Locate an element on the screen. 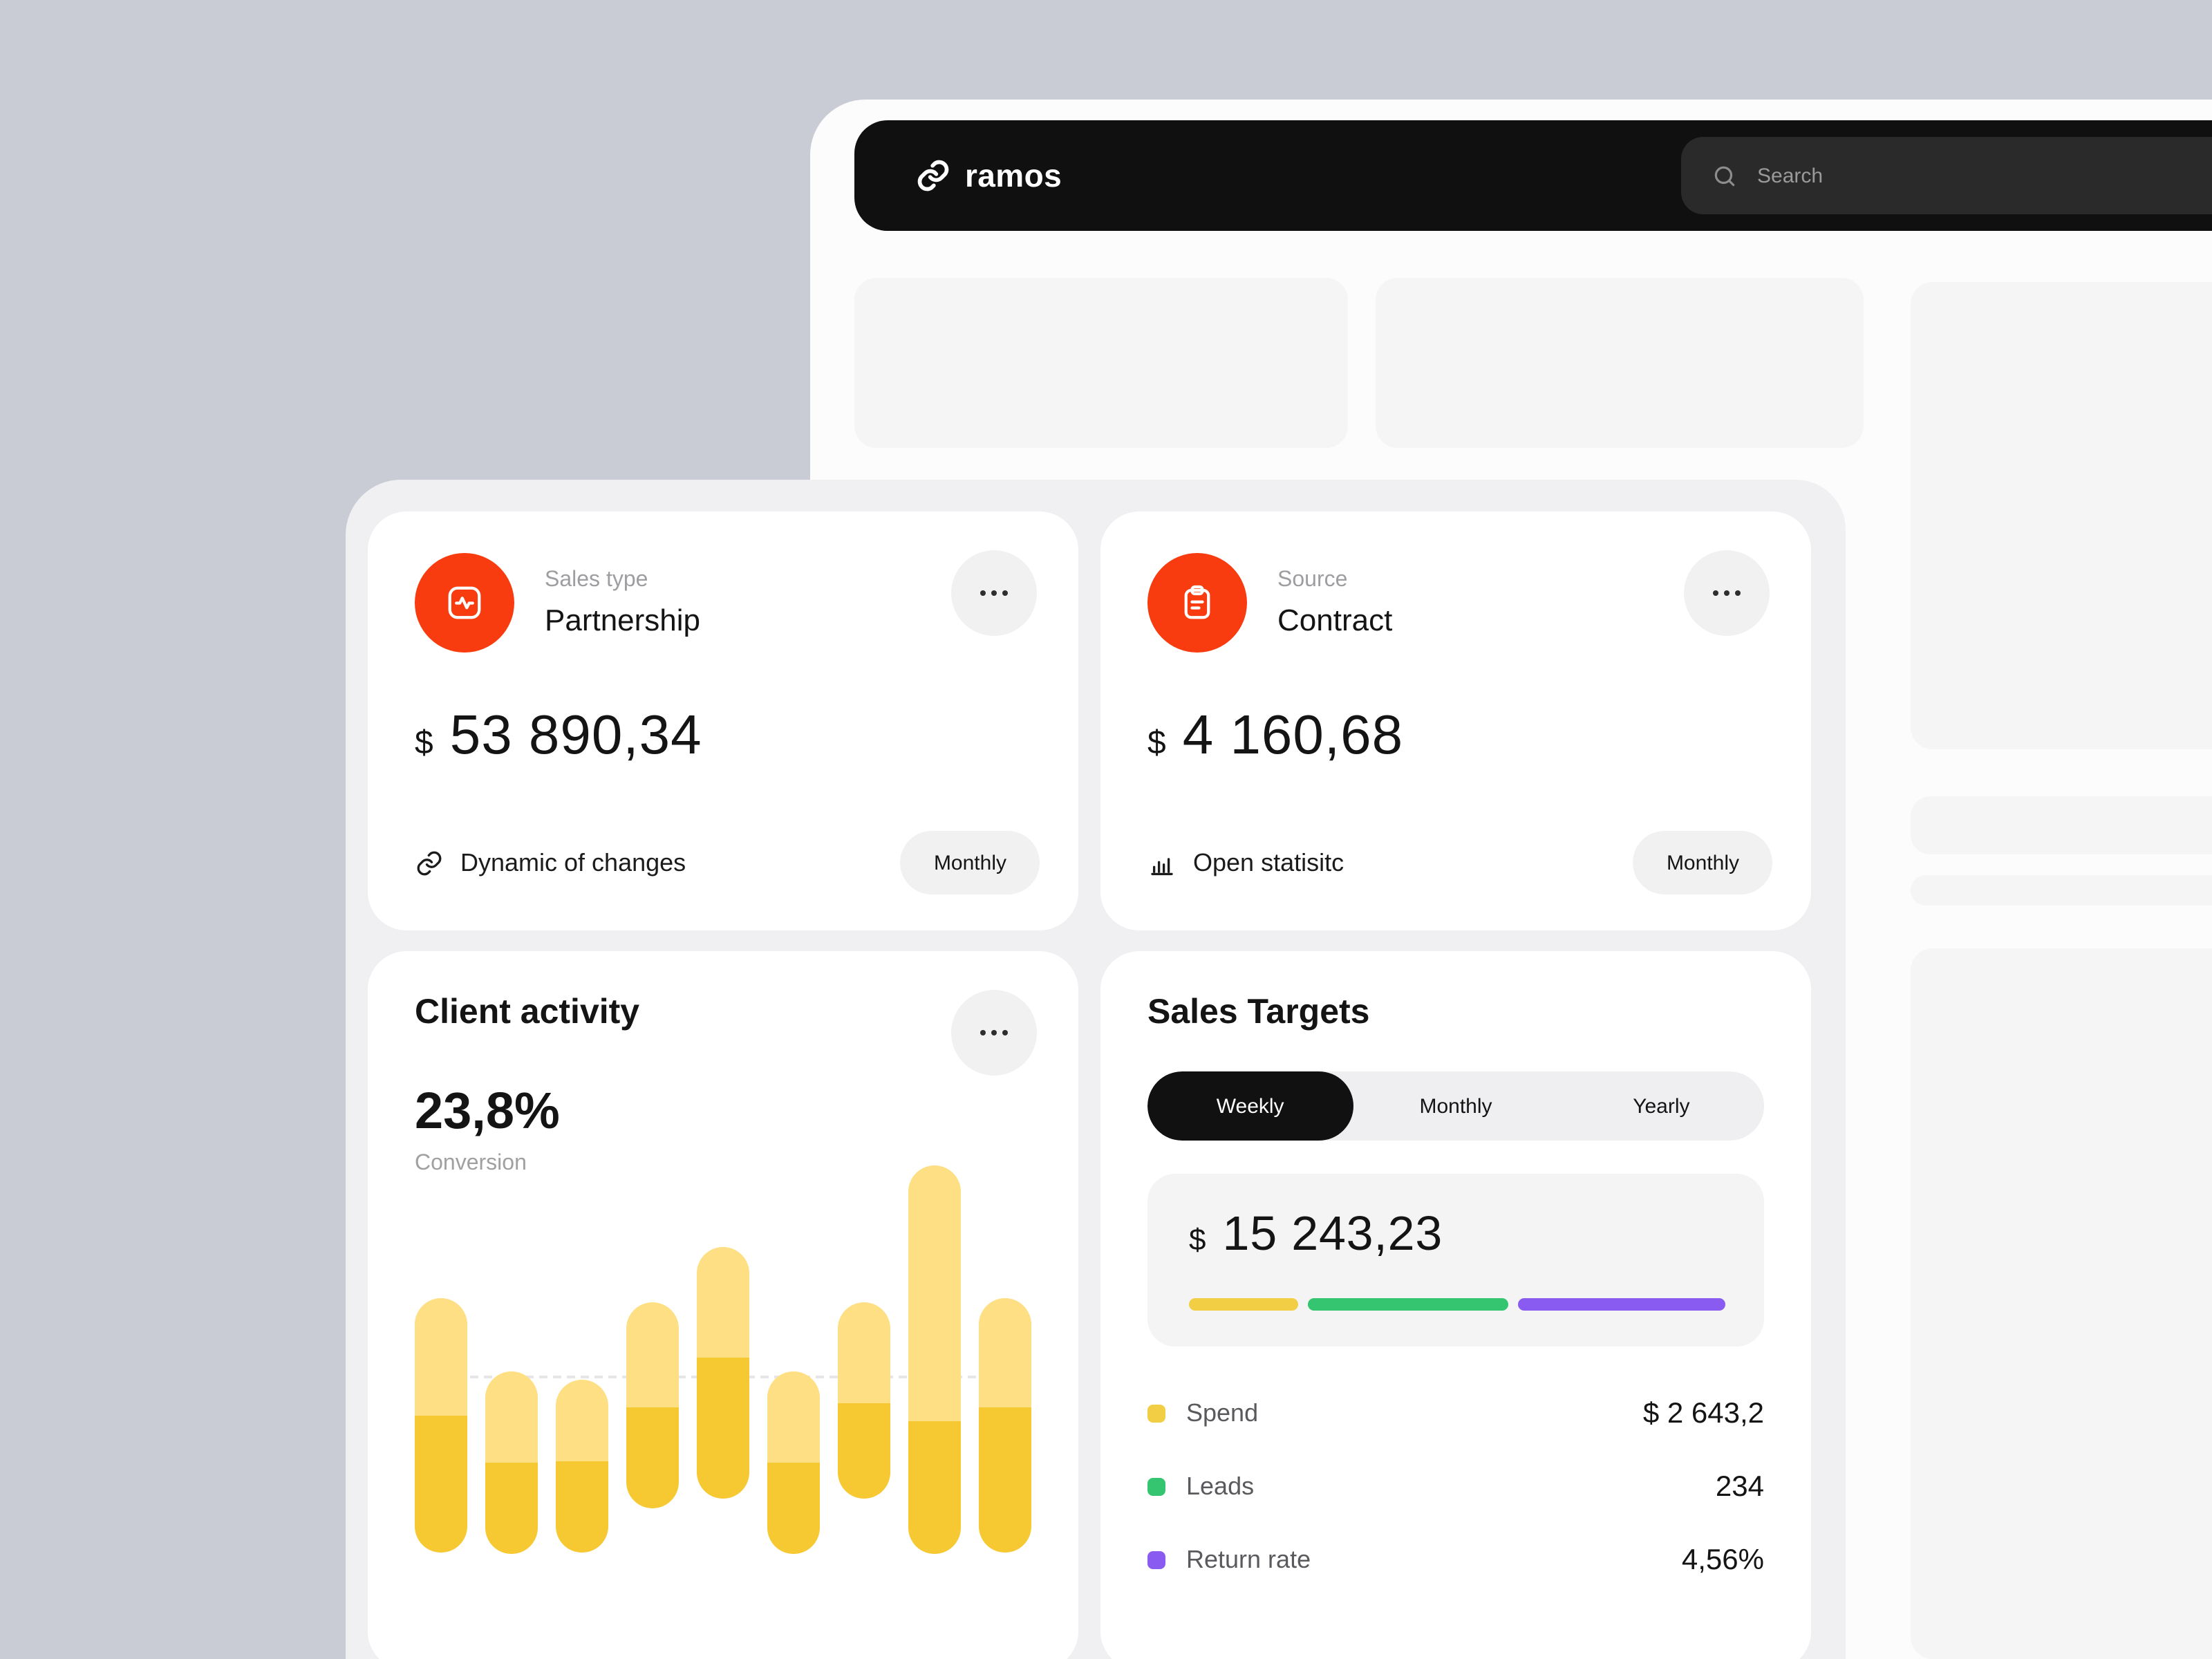 The height and width of the screenshot is (1659, 2212). search-bar is located at coordinates (1947, 175).